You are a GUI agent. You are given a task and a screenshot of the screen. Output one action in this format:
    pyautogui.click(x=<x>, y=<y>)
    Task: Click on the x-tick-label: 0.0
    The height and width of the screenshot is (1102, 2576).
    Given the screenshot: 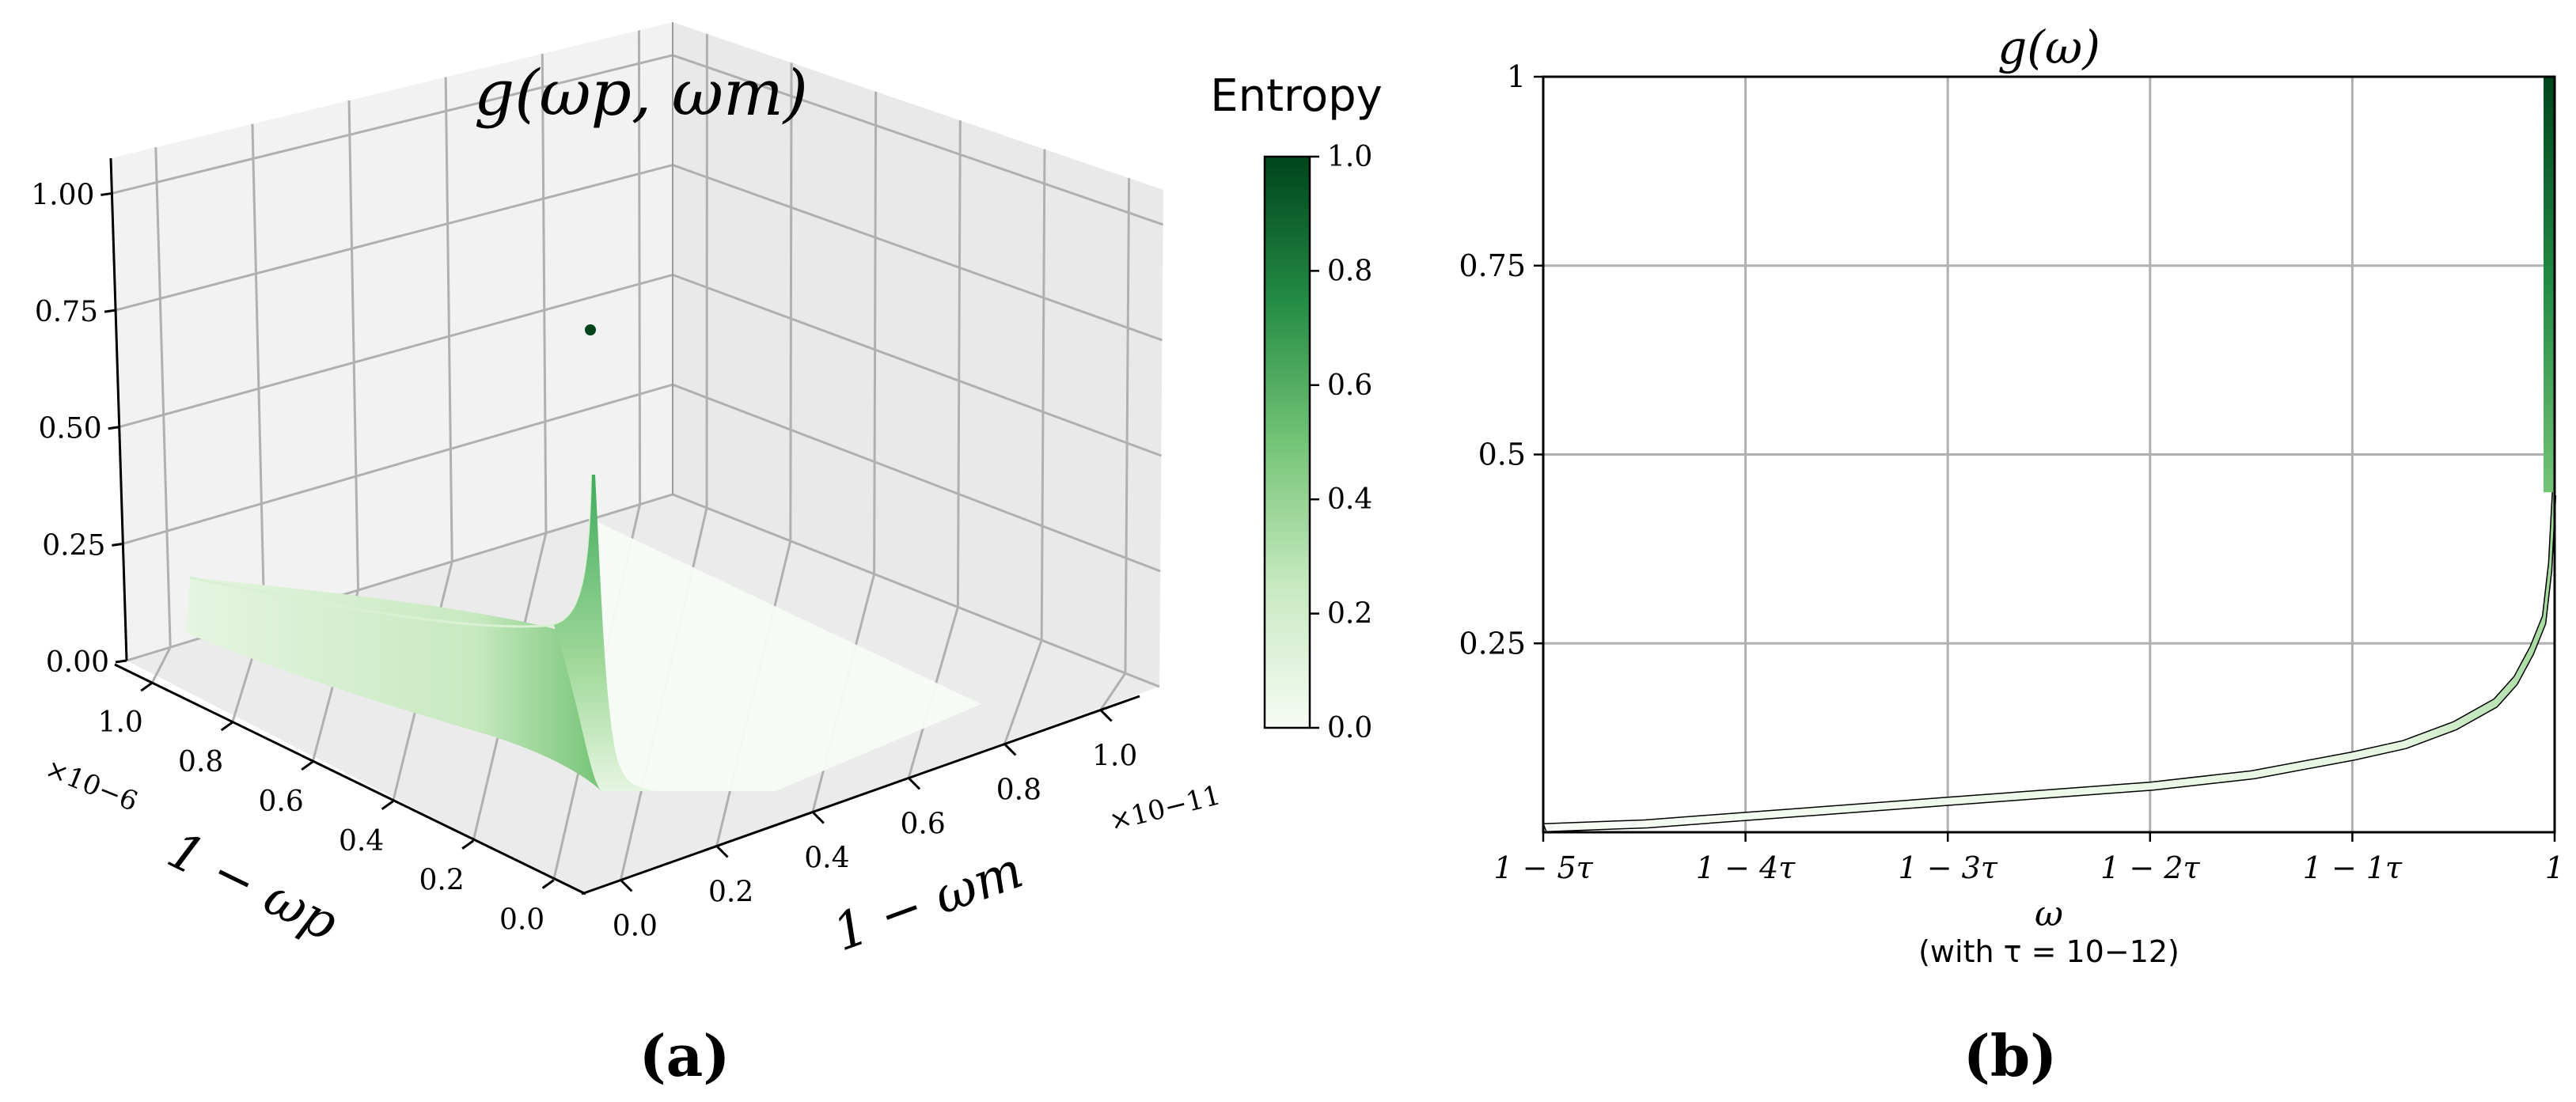 What is the action you would take?
    pyautogui.click(x=635, y=927)
    